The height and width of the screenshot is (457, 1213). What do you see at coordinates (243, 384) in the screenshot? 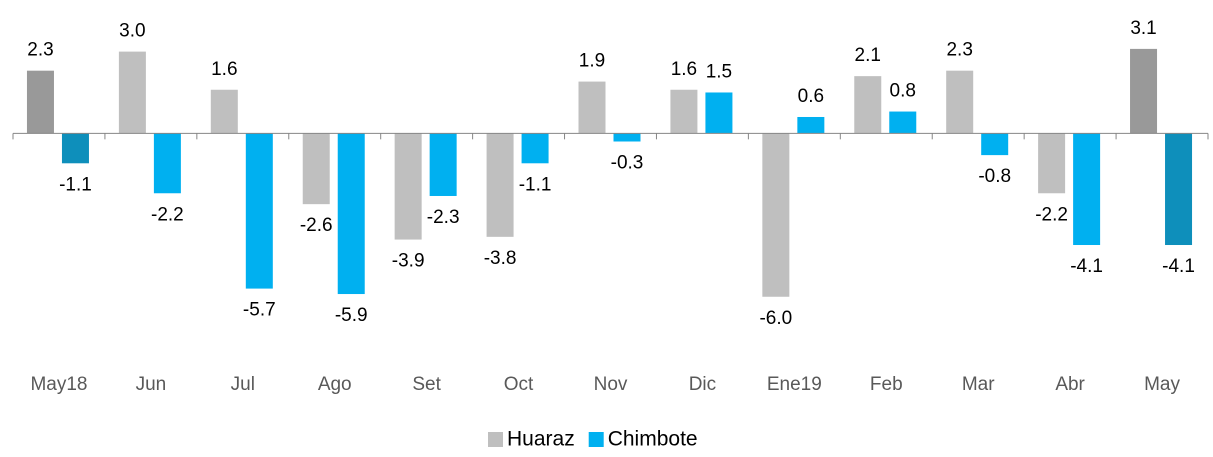
I see `x-tick-label: Jul` at bounding box center [243, 384].